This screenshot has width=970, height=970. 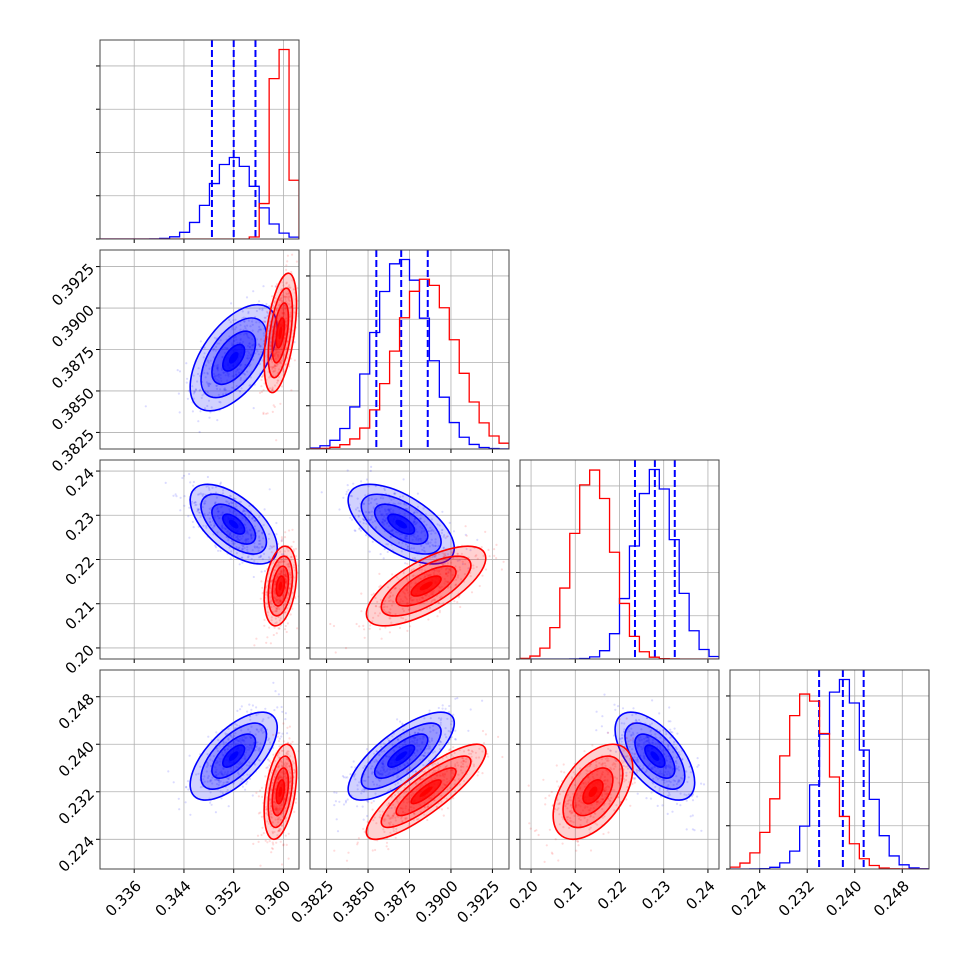 I want to click on panel-r2-c0: 0.200.210.220.230.24, so click(x=181, y=568).